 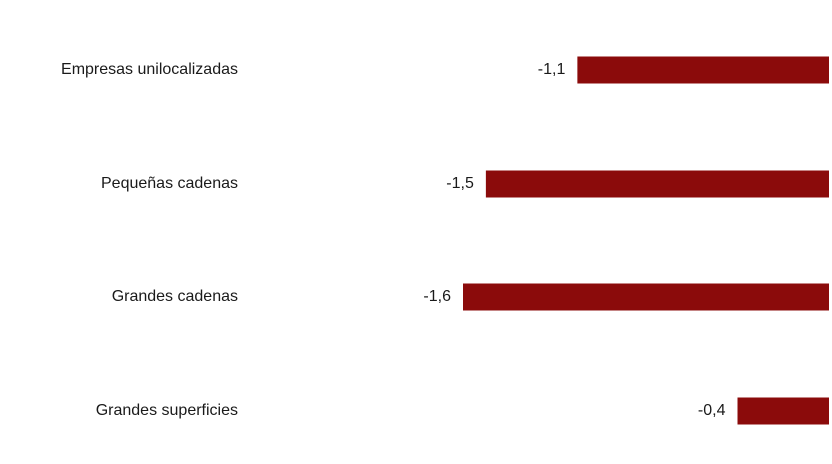 What do you see at coordinates (149, 69) in the screenshot?
I see `category-label: Empresas unilocalizadas` at bounding box center [149, 69].